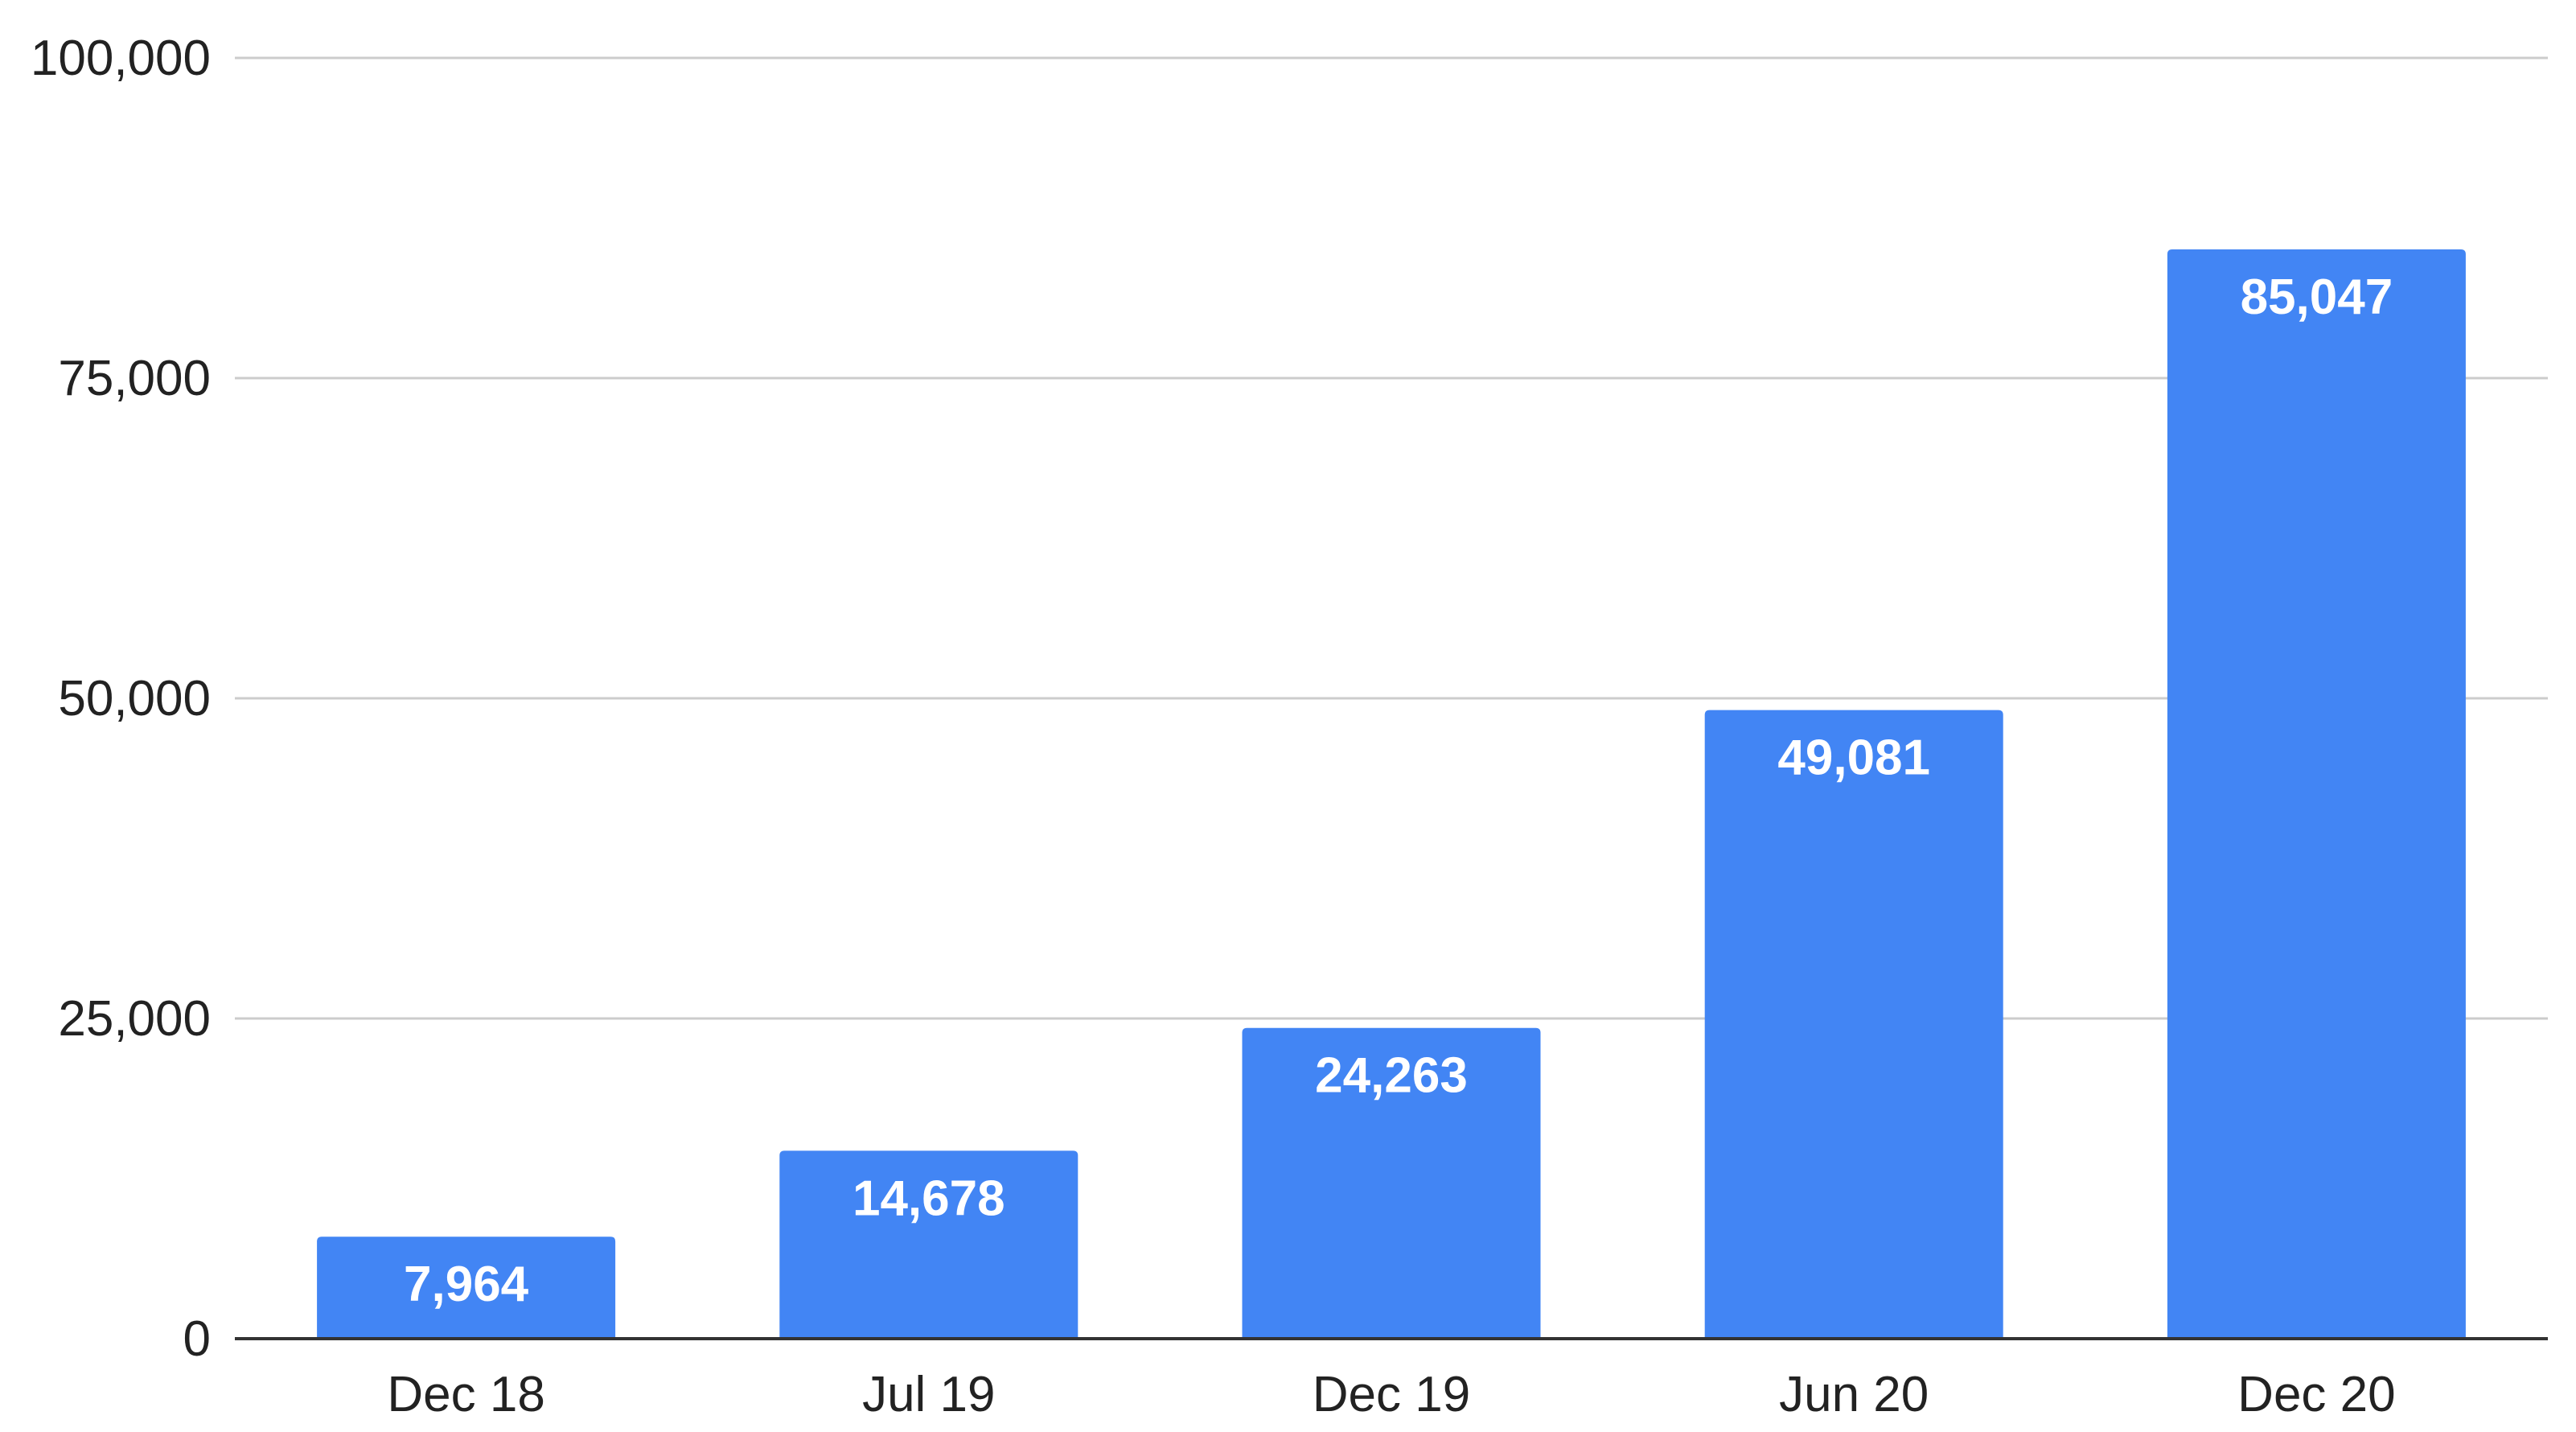  I want to click on x-tick-label: Jun 20, so click(1854, 1394).